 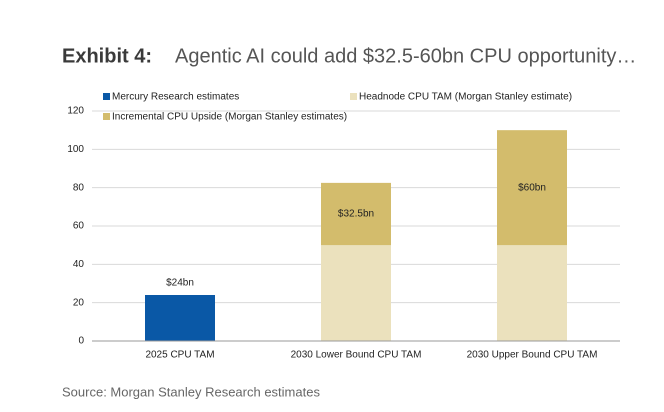 What do you see at coordinates (75, 149) in the screenshot?
I see `y-tick-label: 100` at bounding box center [75, 149].